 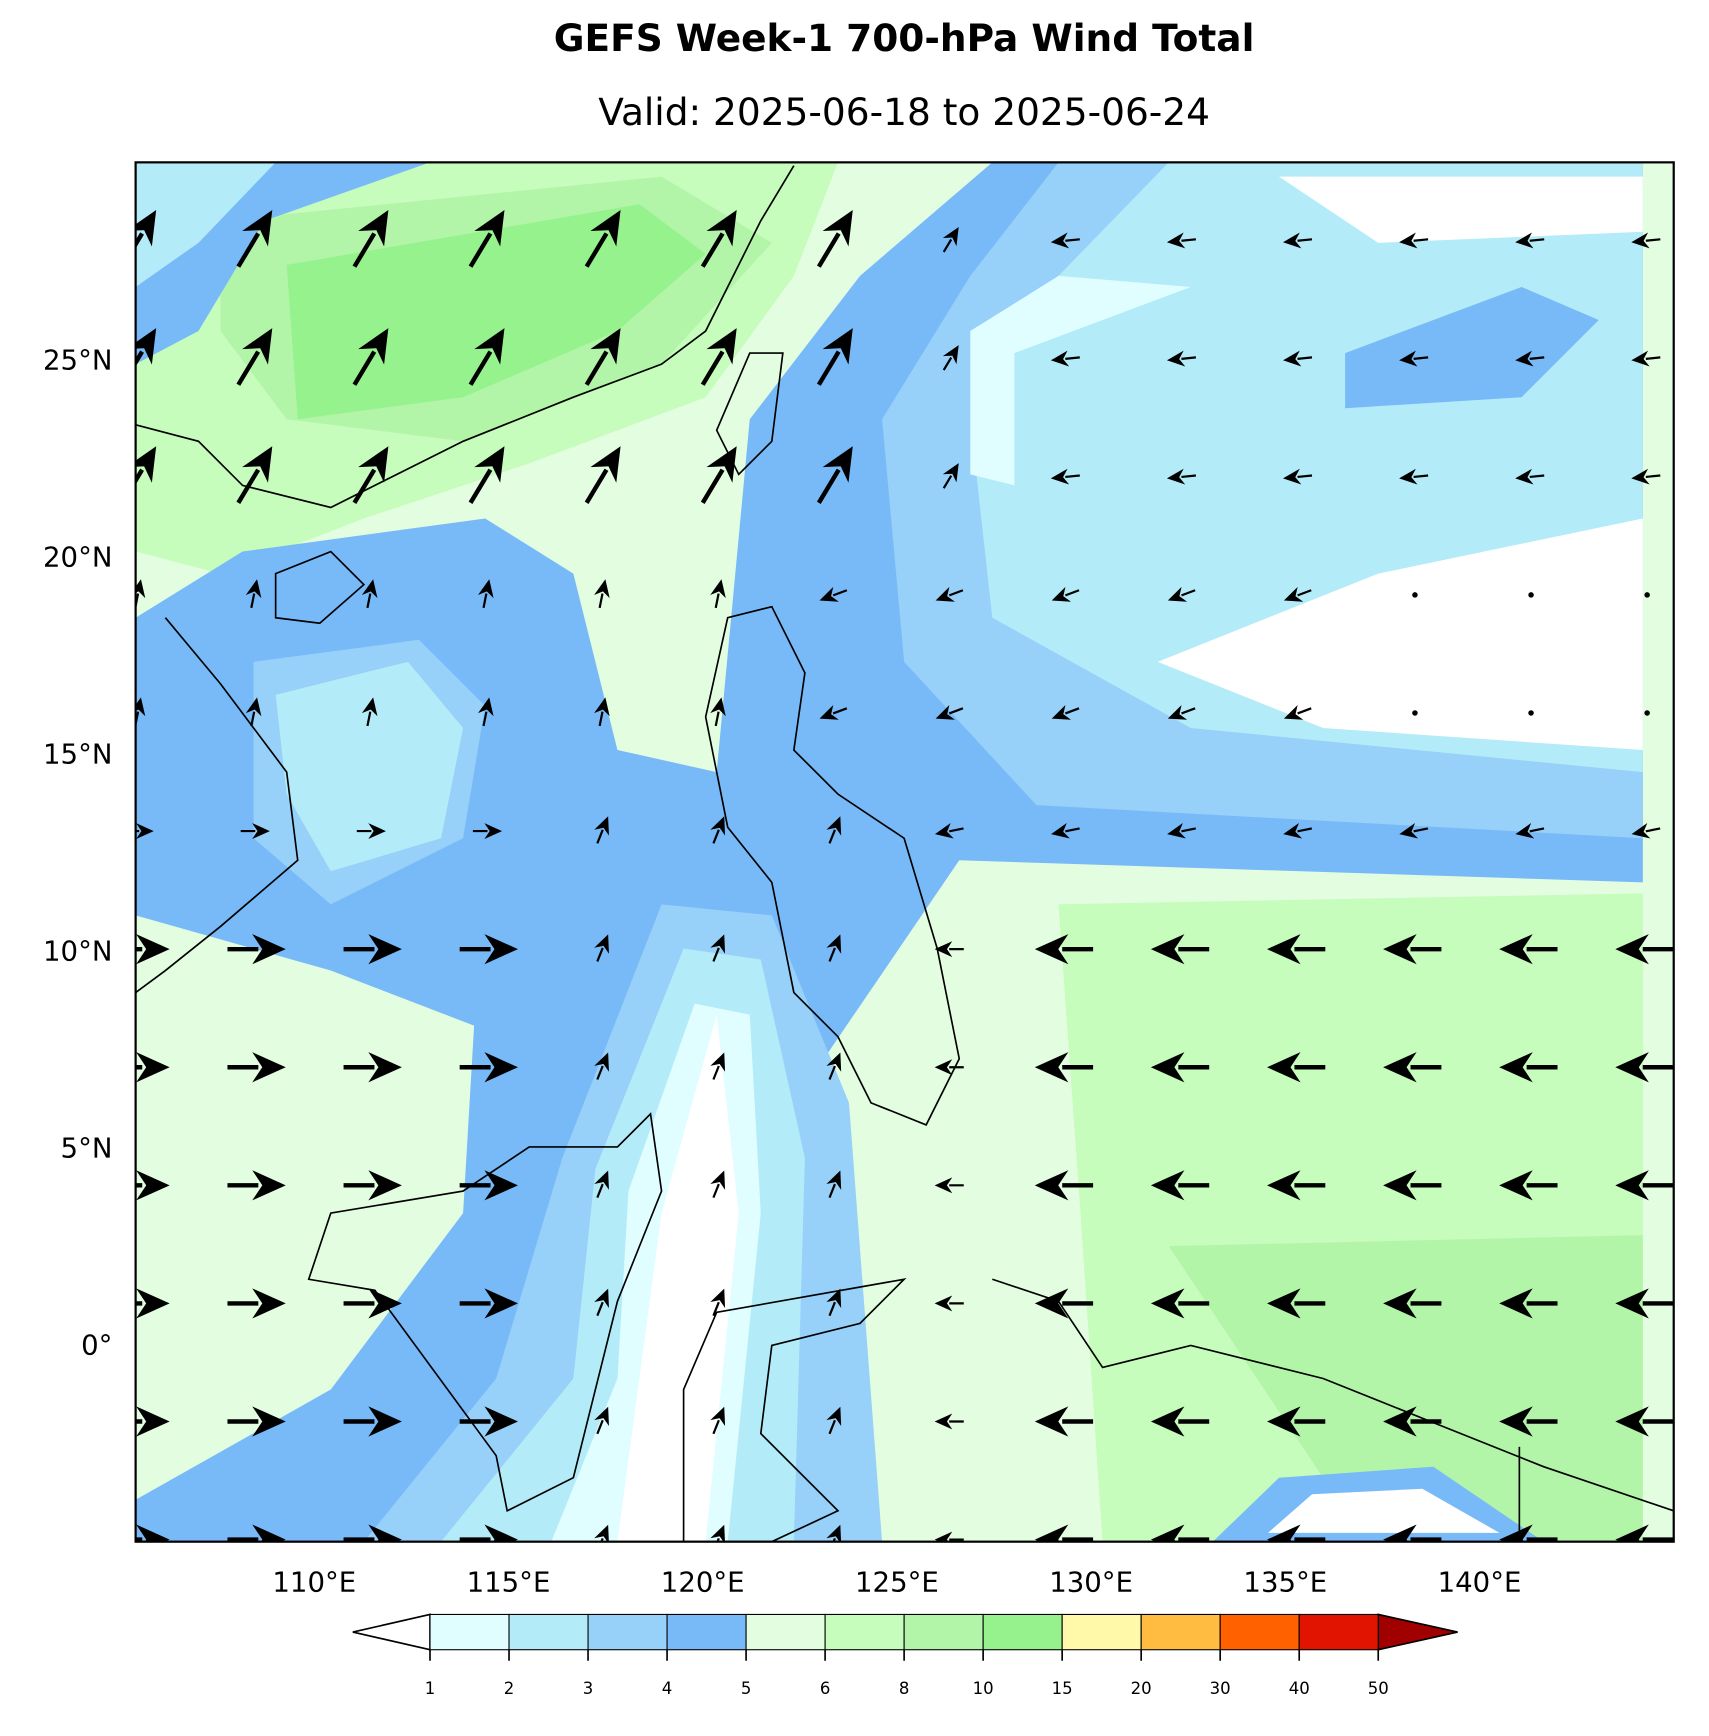 I want to click on lat-tick-label: 10°N, so click(x=77, y=951).